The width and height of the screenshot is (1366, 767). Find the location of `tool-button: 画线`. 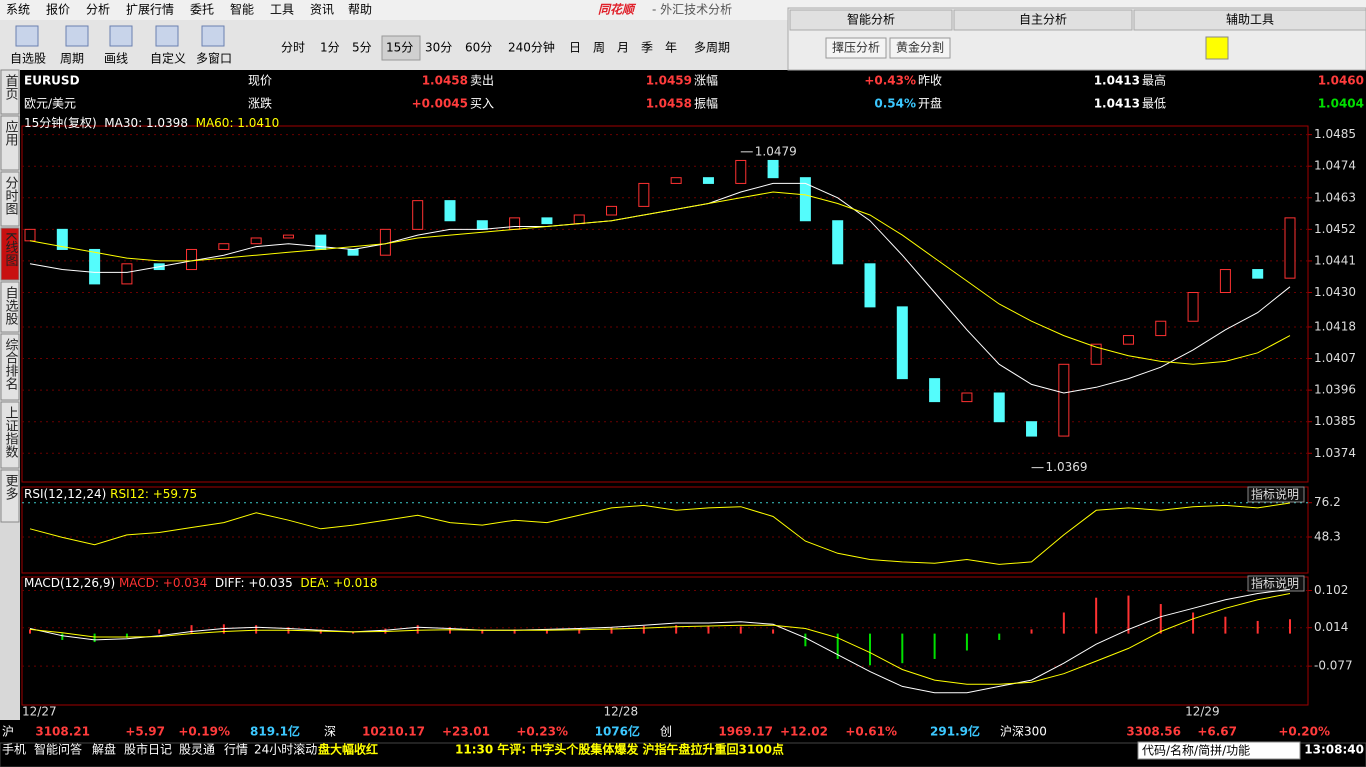

tool-button: 画线 is located at coordinates (116, 59).